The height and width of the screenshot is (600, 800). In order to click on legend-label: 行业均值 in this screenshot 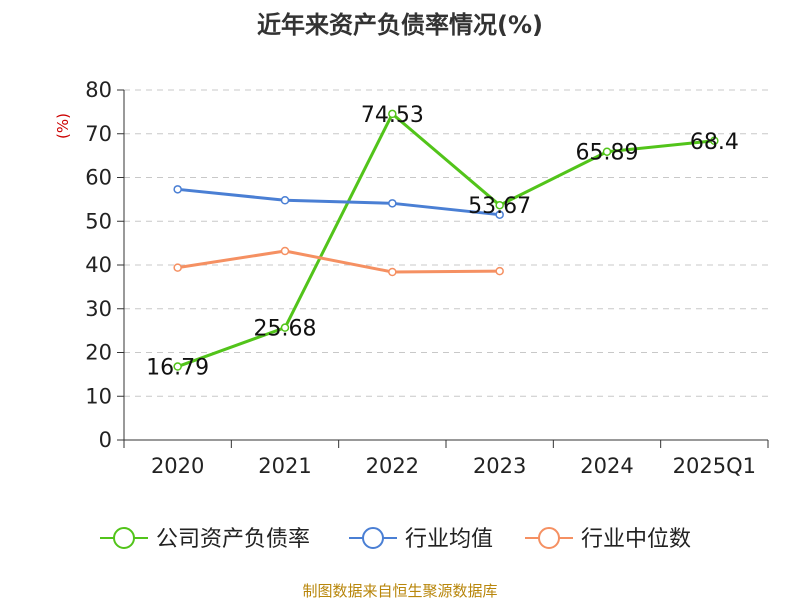, I will do `click(449, 539)`.